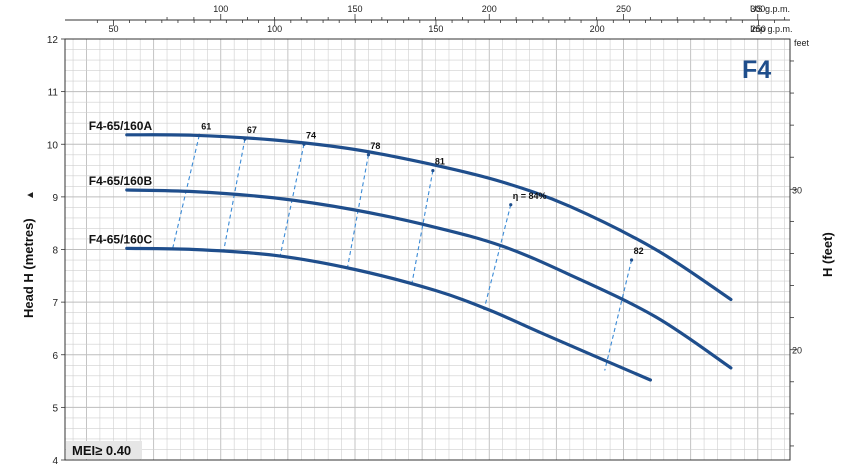  Describe the element at coordinates (623, 9) in the screenshot. I see `us-gpm-tick-label: 250` at that location.